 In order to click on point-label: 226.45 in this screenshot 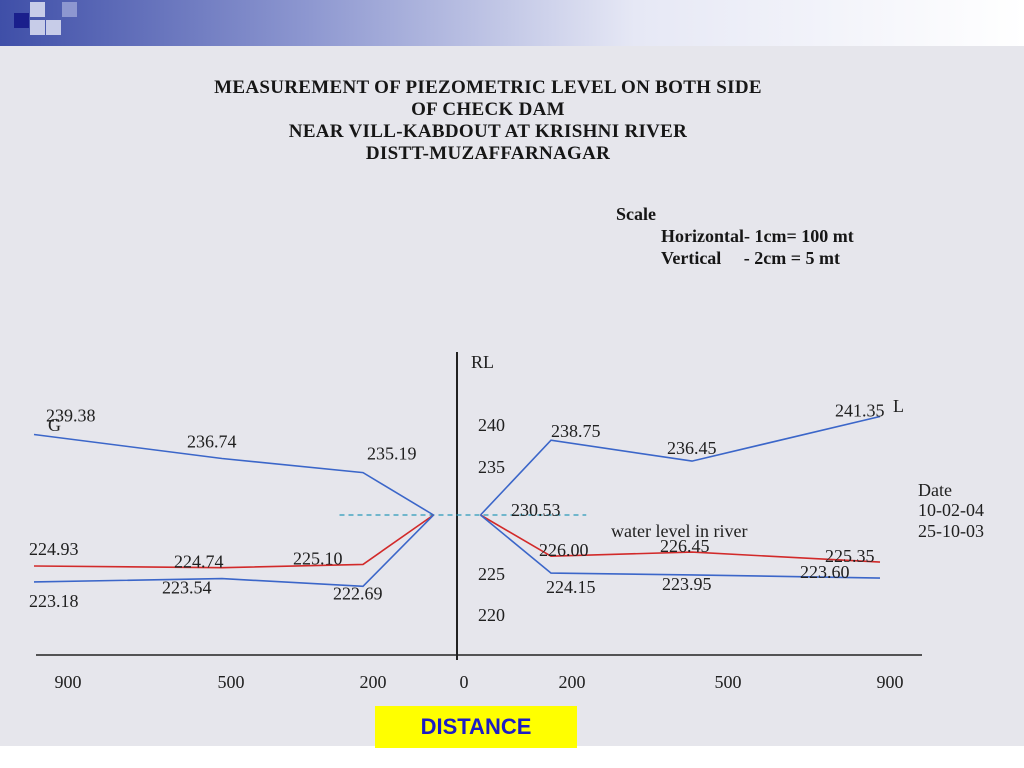, I will do `click(685, 546)`.